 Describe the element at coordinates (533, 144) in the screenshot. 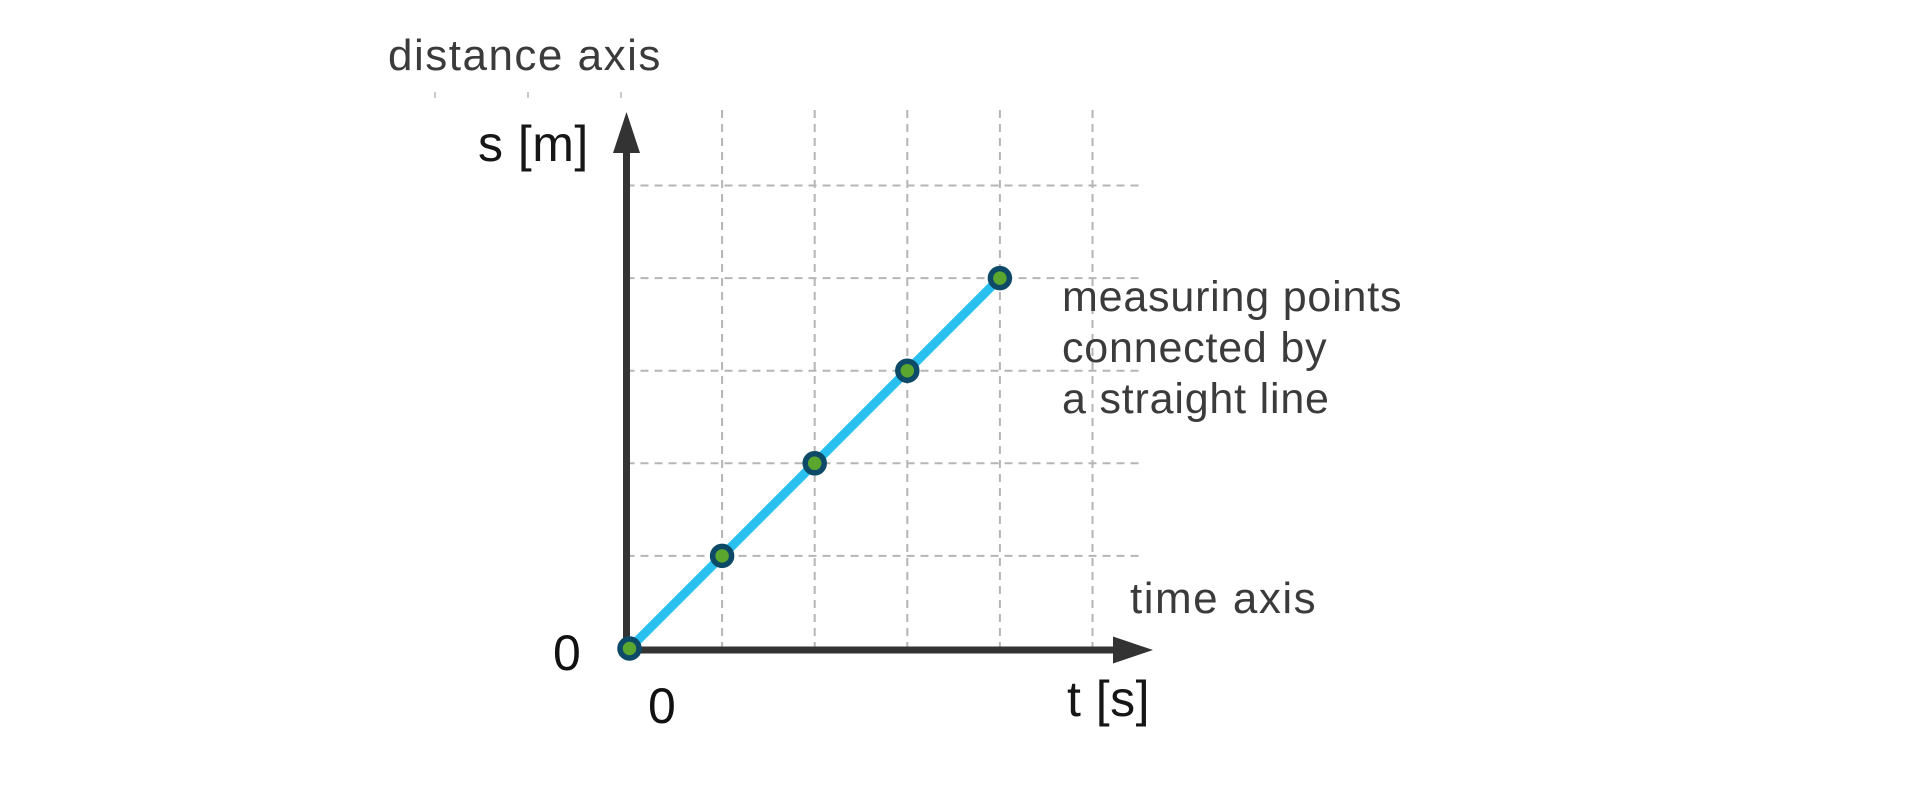

I see `y-axis-unit-label: s [m]` at that location.